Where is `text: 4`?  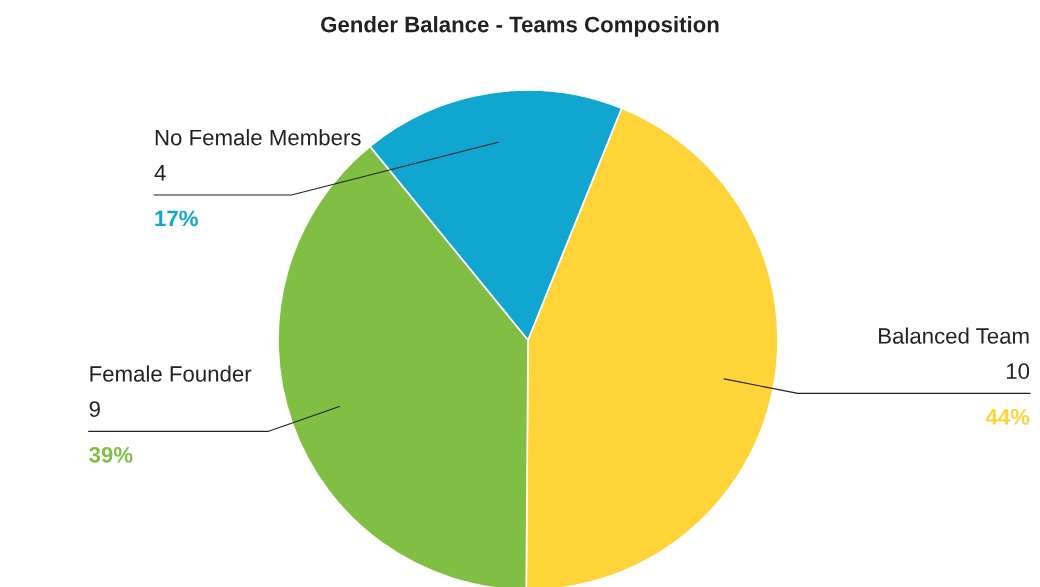
text: 4 is located at coordinates (160, 173).